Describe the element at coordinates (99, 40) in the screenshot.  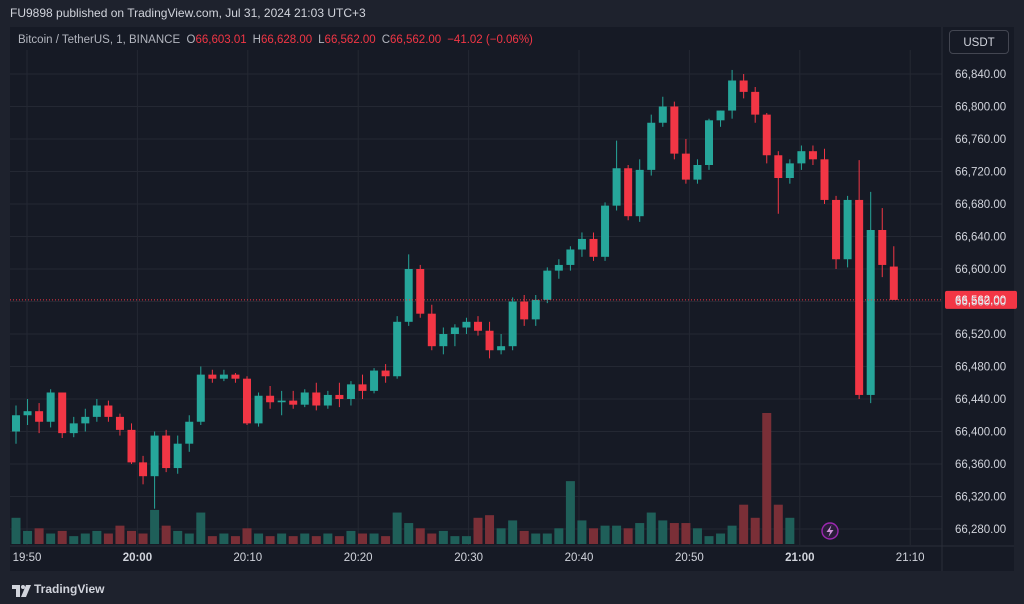
I see `symbol-label: Bitcoin / TetherUS, 1, BINANCE` at that location.